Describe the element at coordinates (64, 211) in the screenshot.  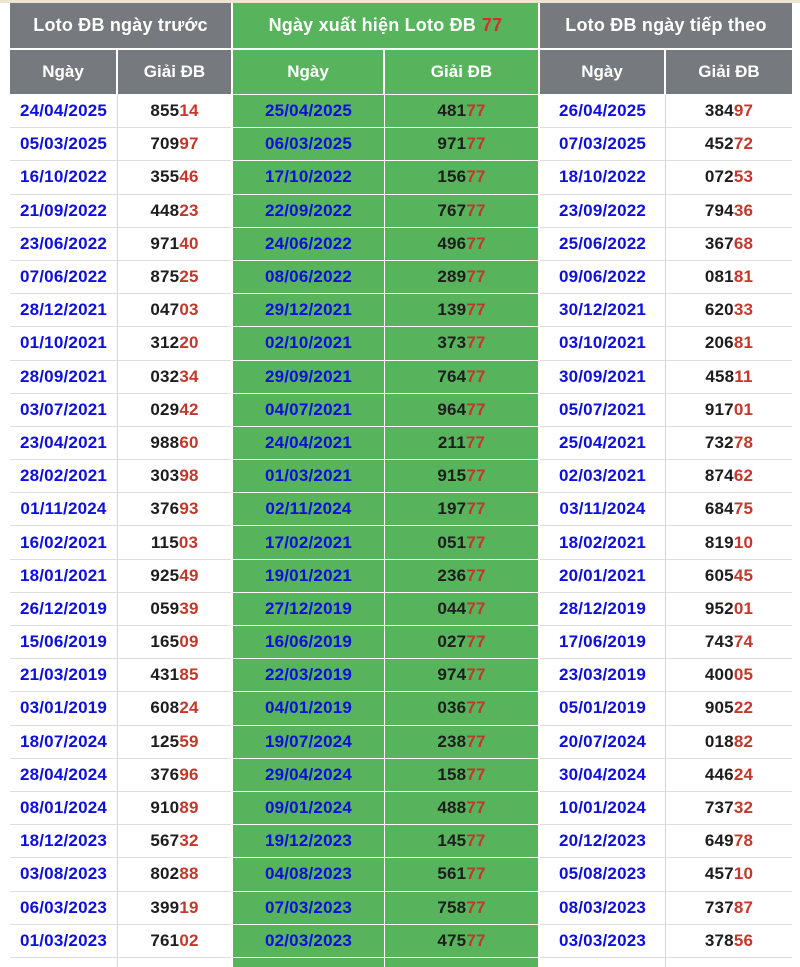
I see `prev-date-cell: 21/09/2022` at that location.